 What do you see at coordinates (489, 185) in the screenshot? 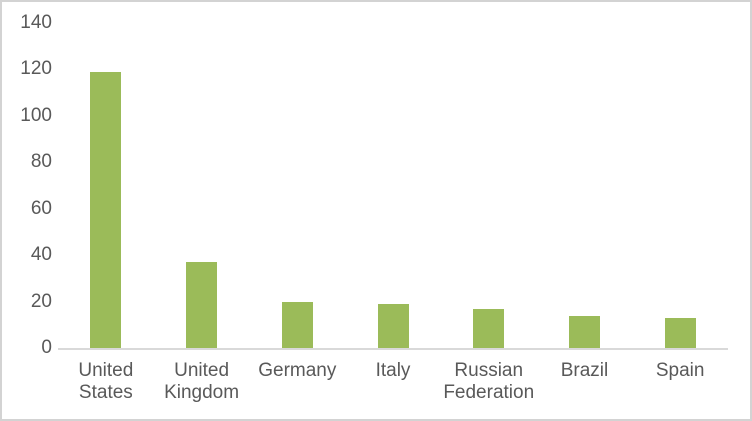
I see `bar-slot-russian-federation` at bounding box center [489, 185].